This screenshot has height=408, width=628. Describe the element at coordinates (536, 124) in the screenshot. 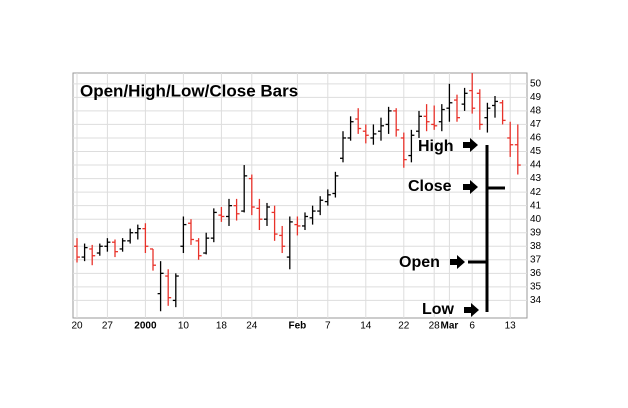

I see `y-tick-label: 47` at that location.